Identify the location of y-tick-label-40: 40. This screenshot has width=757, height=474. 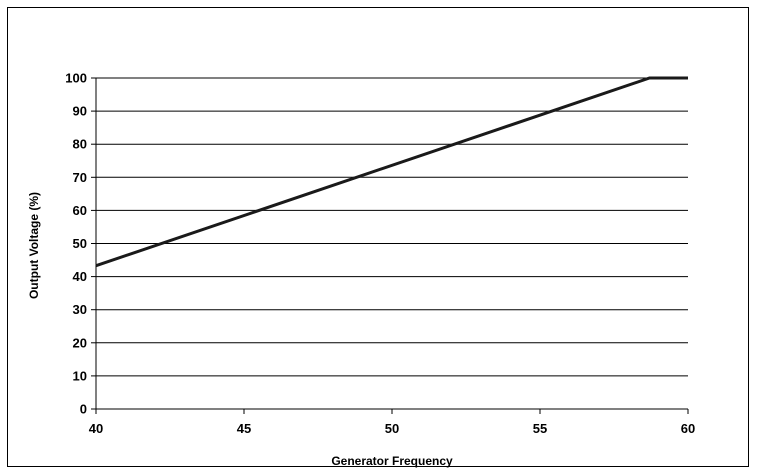
(80, 276).